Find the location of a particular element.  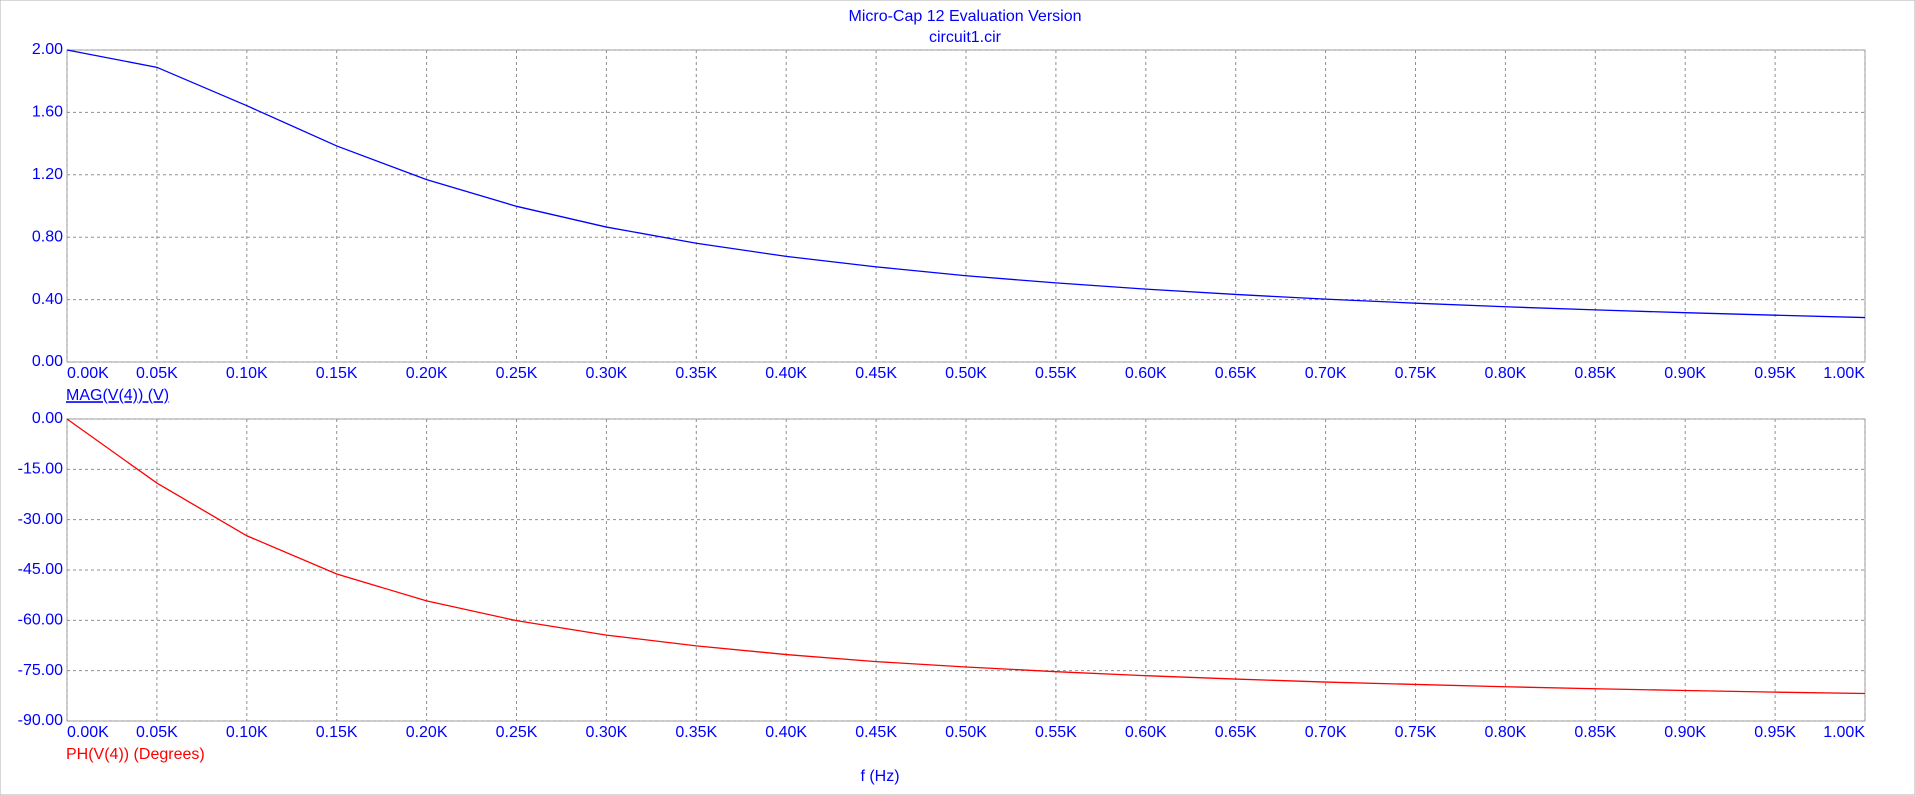

x-axis-label: f (Hz) is located at coordinates (879, 776).